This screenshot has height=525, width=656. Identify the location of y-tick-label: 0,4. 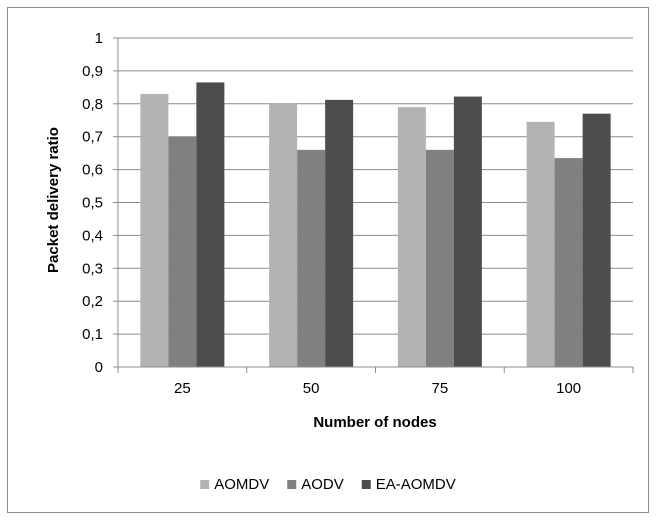
(92, 235).